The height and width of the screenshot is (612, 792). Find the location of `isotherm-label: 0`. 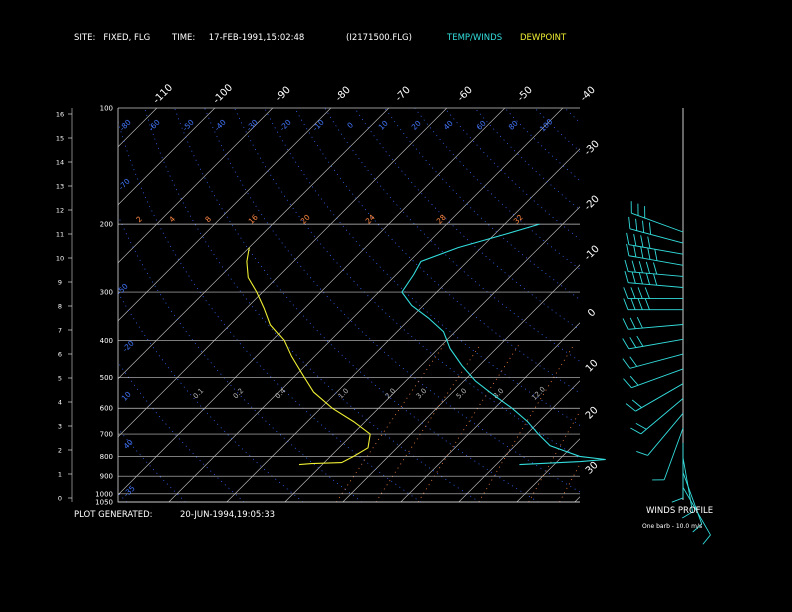

isotherm-label: 0 is located at coordinates (592, 313).